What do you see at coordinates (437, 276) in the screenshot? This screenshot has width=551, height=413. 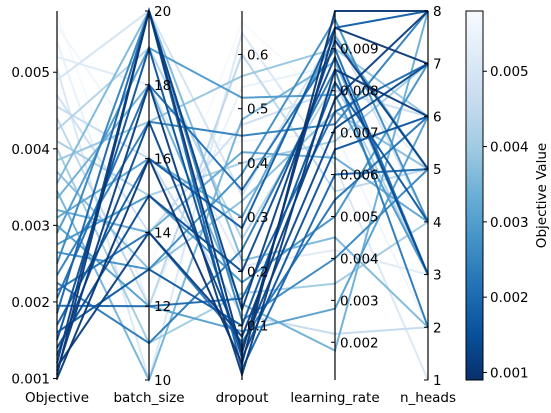 I see `tick-label: 3` at bounding box center [437, 276].